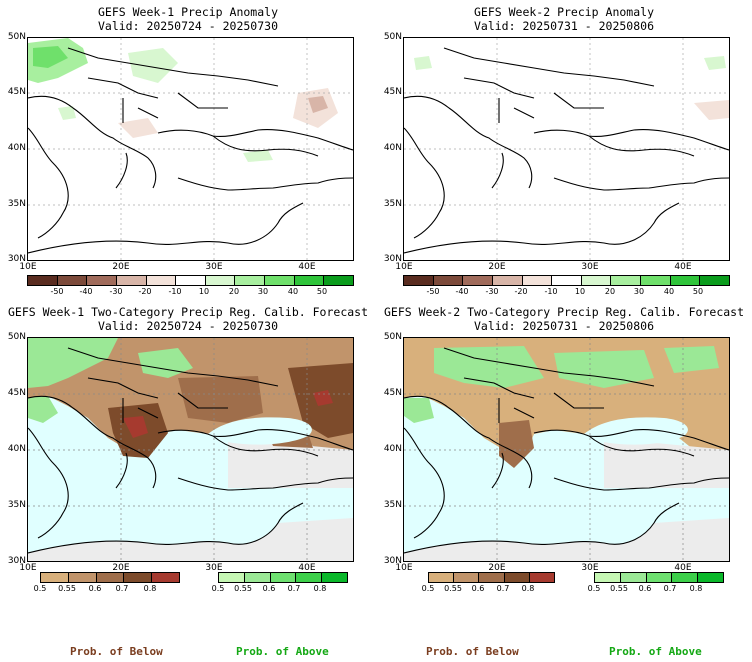 Image resolution: width=752 pixels, height=662 pixels. Describe the element at coordinates (86, 291) in the screenshot. I see `legend-label: -40` at that location.